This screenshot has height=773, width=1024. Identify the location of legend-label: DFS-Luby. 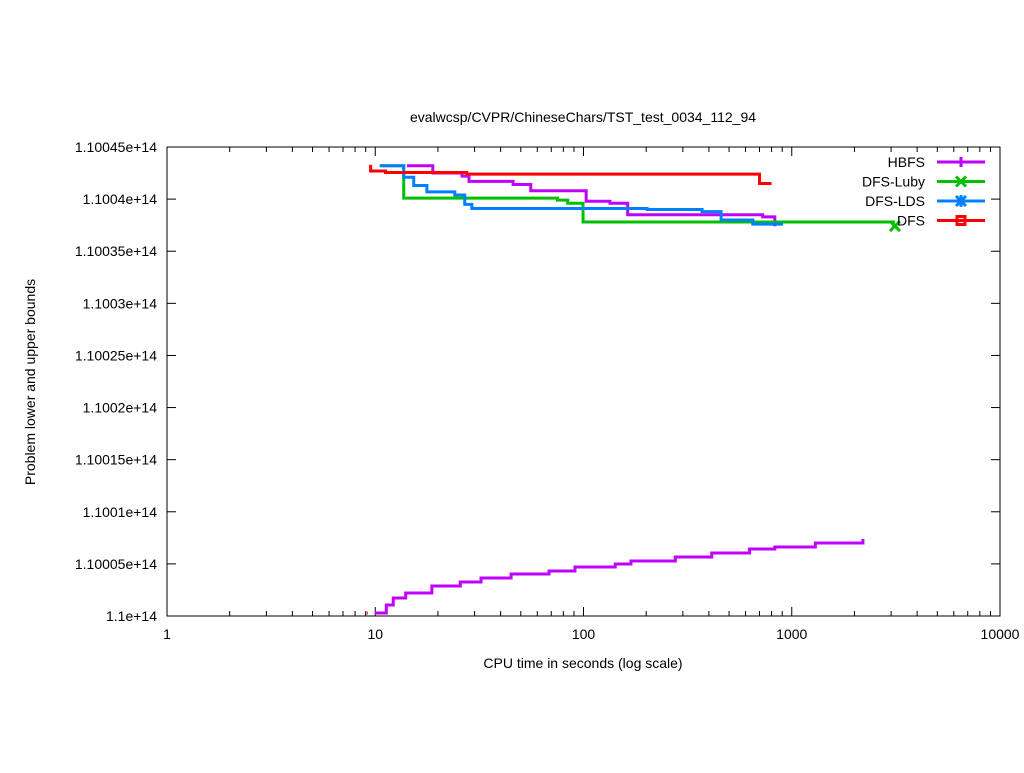
(893, 182).